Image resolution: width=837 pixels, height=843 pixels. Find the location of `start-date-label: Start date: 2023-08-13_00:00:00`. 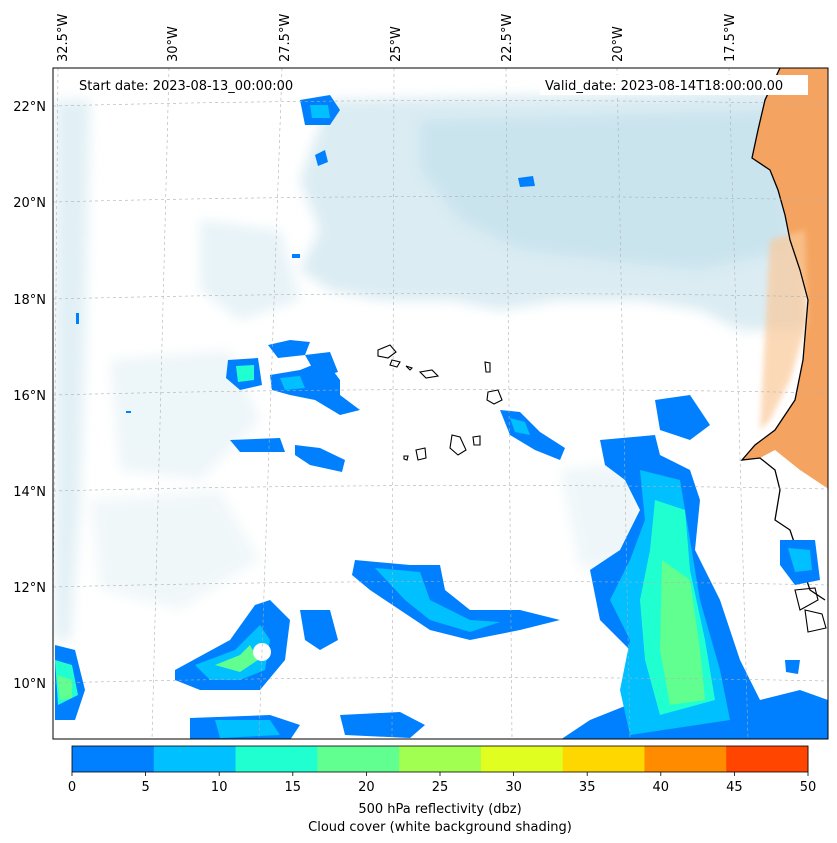

start-date-label: Start date: 2023-08-13_00:00:00 is located at coordinates (186, 86).